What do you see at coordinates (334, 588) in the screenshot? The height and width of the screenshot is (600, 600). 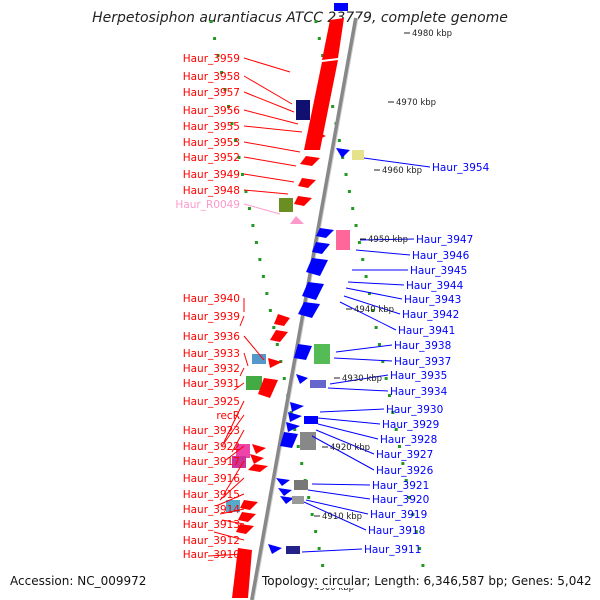 I see `kbp-label: 4900 kbp` at bounding box center [334, 588].